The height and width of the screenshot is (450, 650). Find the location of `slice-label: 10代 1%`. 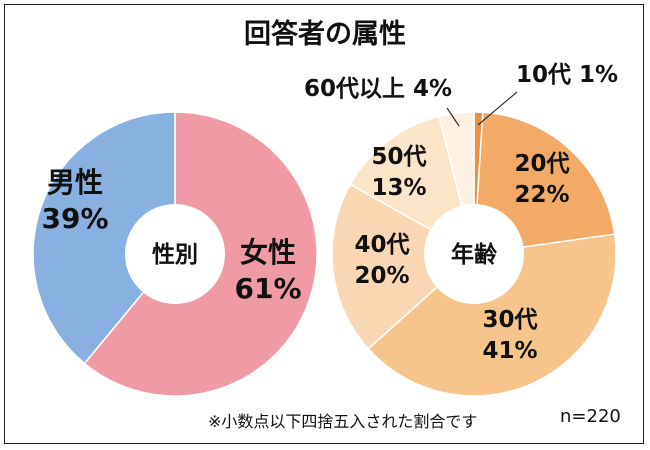

slice-label: 10代 1% is located at coordinates (567, 75).